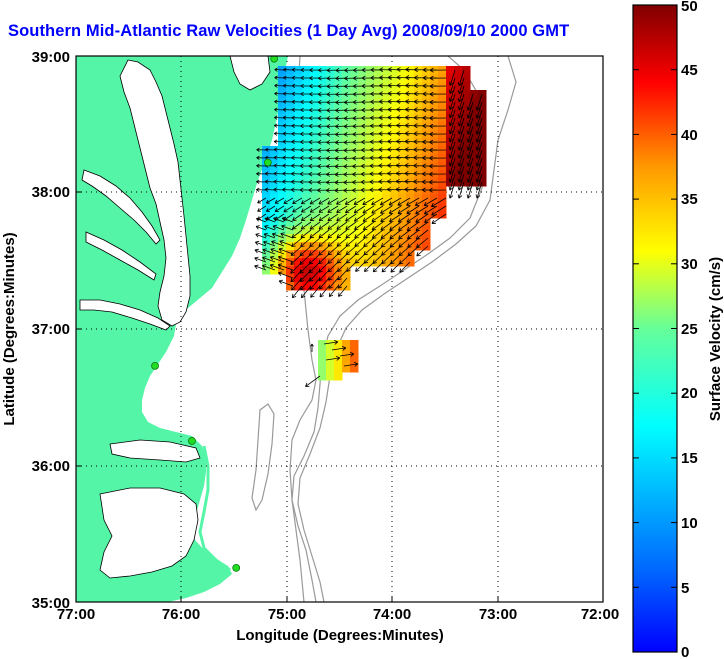 The image size is (724, 659). I want to click on x-tick-label: 73:00, so click(498, 614).